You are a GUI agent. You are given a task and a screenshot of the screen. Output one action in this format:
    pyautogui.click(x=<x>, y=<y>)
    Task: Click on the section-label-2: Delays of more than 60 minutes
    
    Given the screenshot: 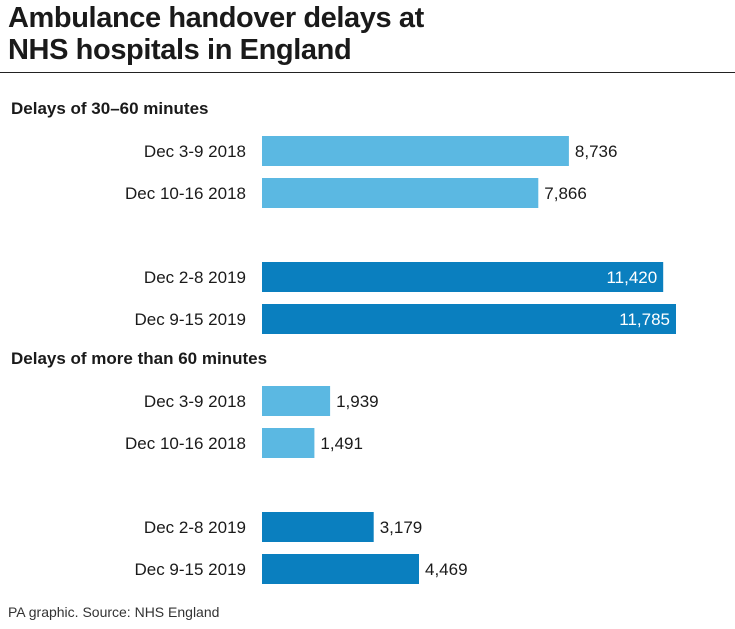 What is the action you would take?
    pyautogui.click(x=139, y=358)
    